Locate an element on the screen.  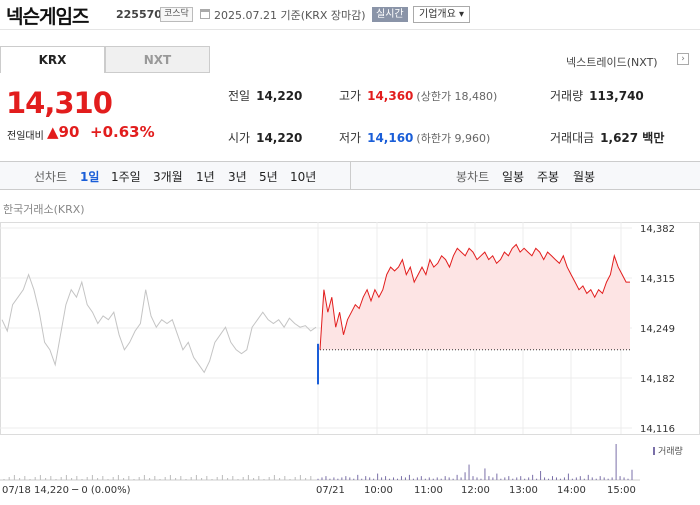
prev-day-label: 07/18 14,220 ─ 0 (0.00%) is located at coordinates (66, 490).